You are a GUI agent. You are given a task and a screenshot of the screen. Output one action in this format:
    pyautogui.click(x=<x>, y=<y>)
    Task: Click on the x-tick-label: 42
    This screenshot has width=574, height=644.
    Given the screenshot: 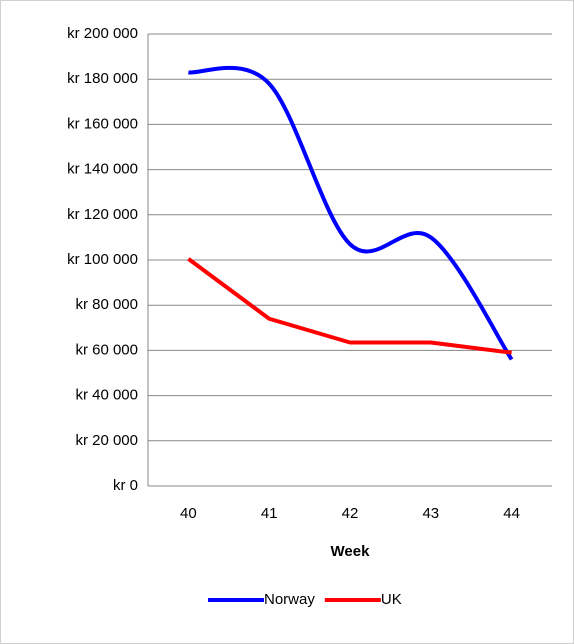 What is the action you would take?
    pyautogui.click(x=350, y=513)
    